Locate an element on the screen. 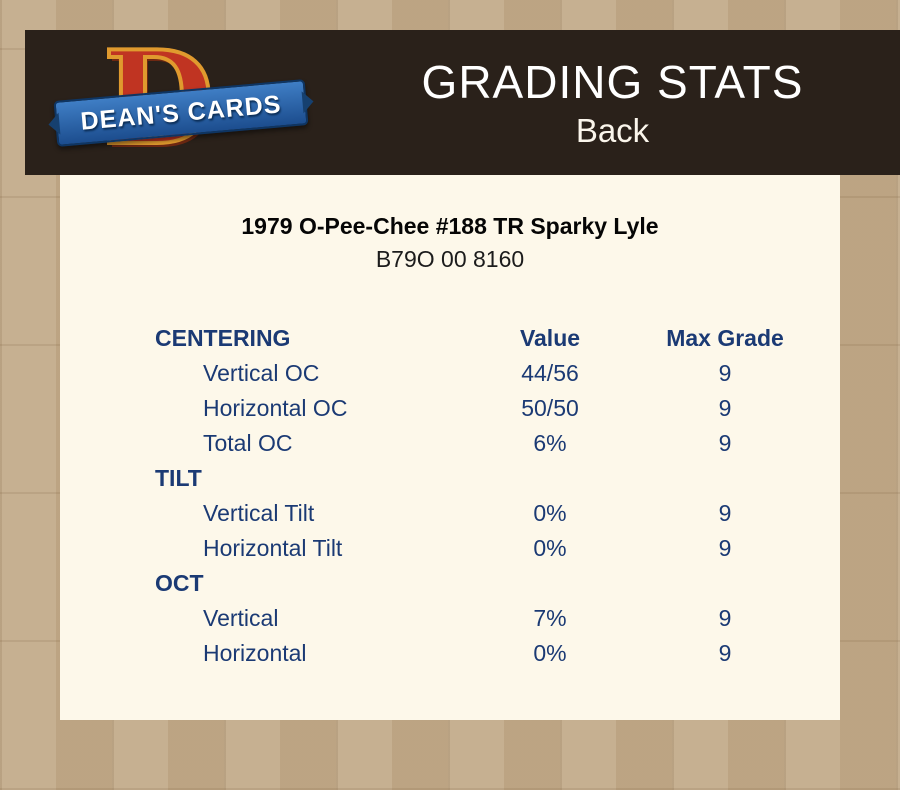 Image resolution: width=900 pixels, height=790 pixels. header-titles: GRADING STATS Back is located at coordinates (612, 103).